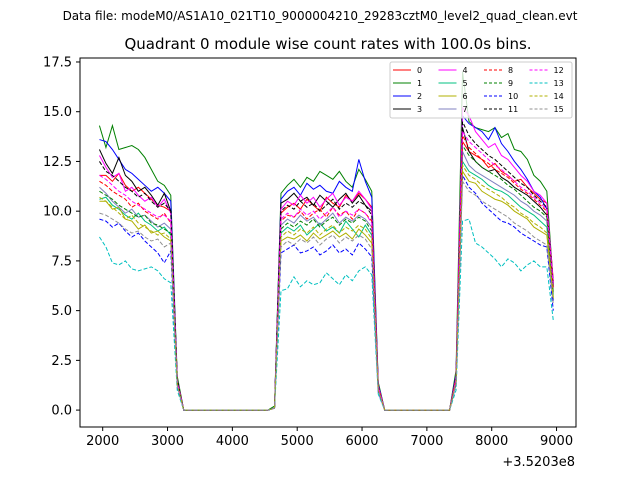 This screenshot has height=480, width=640. Describe the element at coordinates (329, 438) in the screenshot. I see `x-axis: 2000 3000 4000 5000 6000 7000 8000 9000` at that location.